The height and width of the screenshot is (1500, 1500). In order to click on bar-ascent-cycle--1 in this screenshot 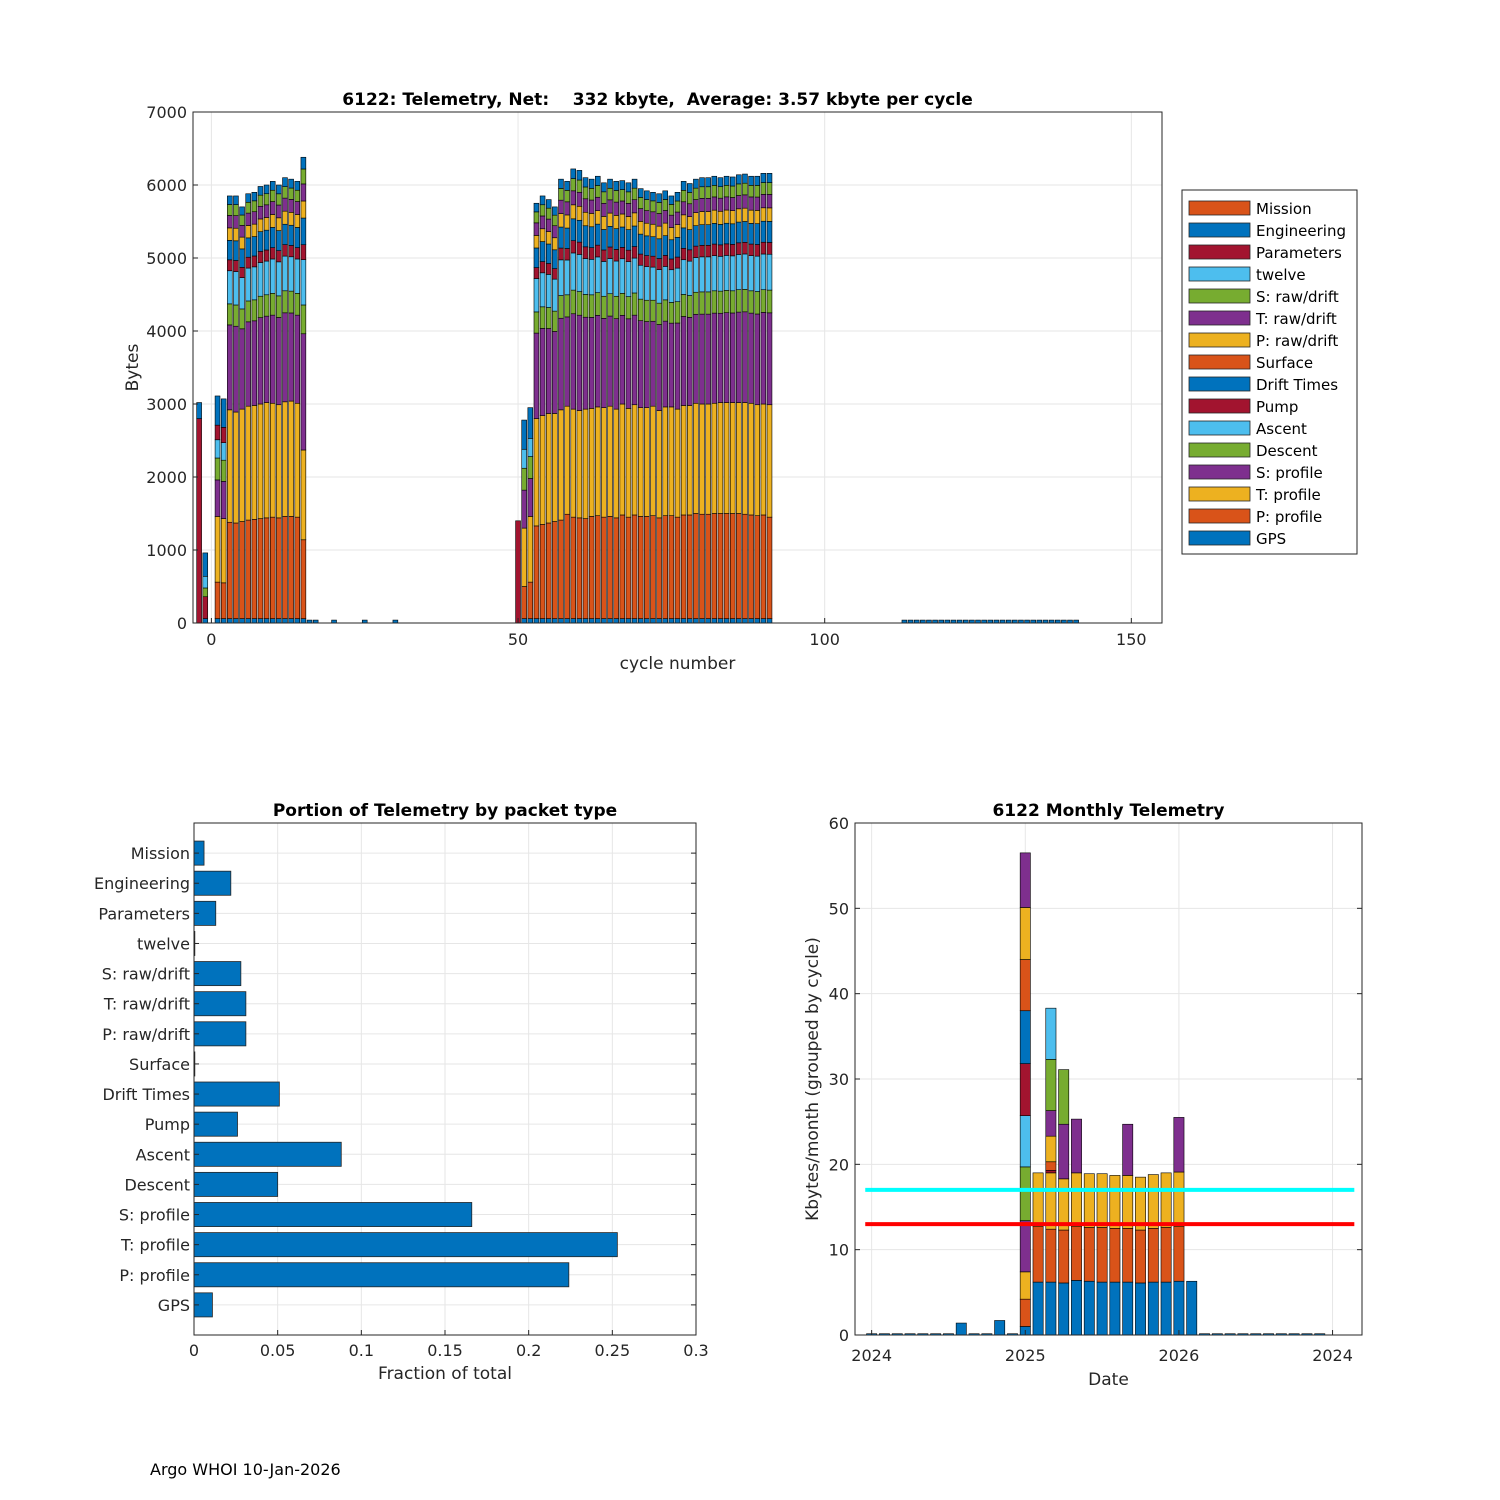, I will do `click(205, 582)`.